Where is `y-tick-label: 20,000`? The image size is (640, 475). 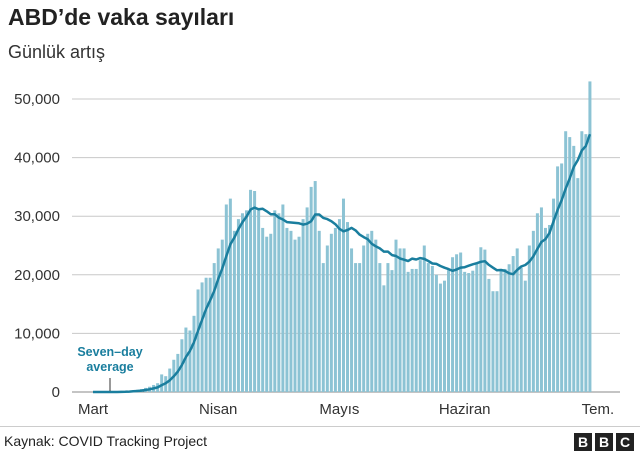
y-tick-label: 20,000 is located at coordinates (37, 275).